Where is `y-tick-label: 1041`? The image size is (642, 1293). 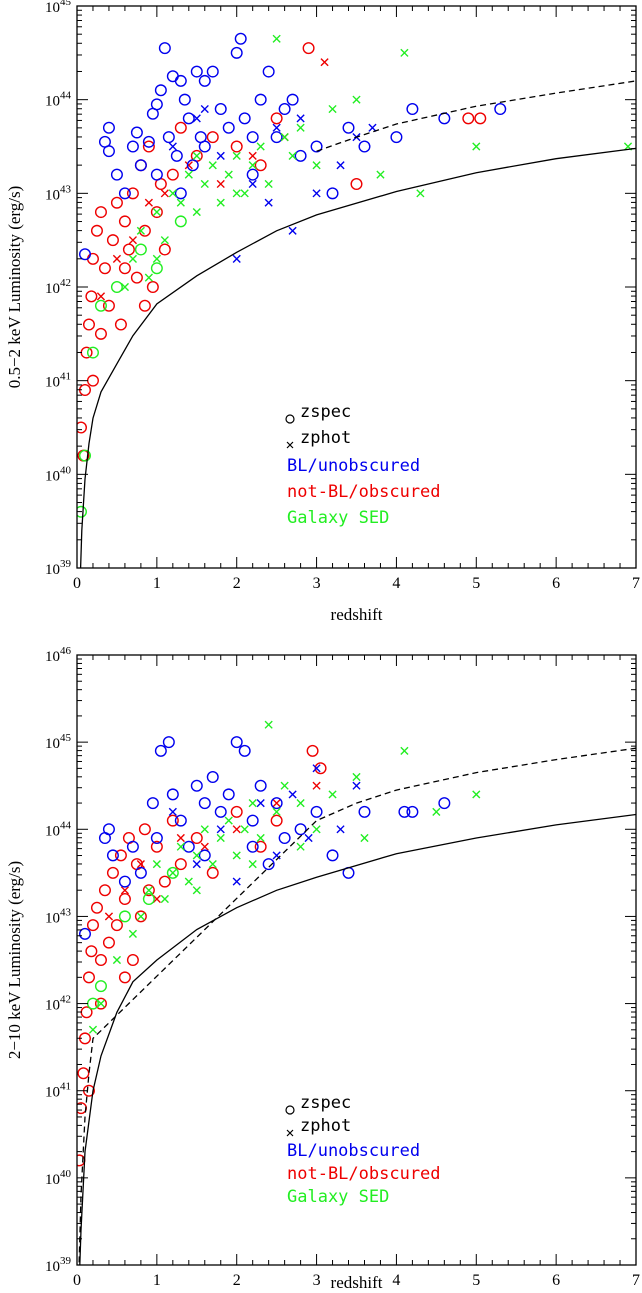 y-tick-label: 1041 is located at coordinates (58, 1091).